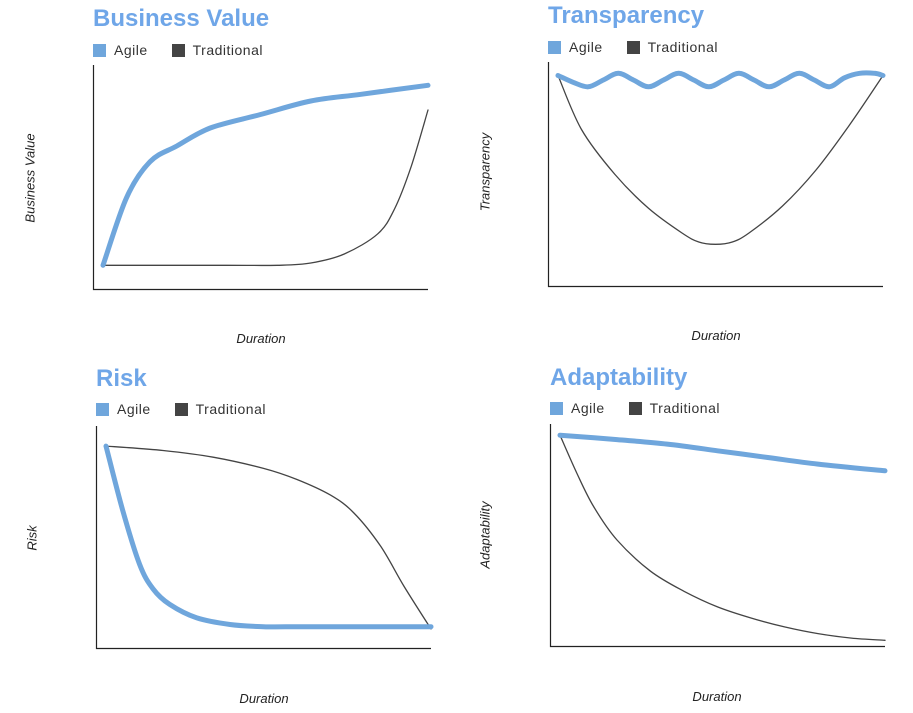  Describe the element at coordinates (619, 377) in the screenshot. I see `chart-title: Adaptability` at that location.